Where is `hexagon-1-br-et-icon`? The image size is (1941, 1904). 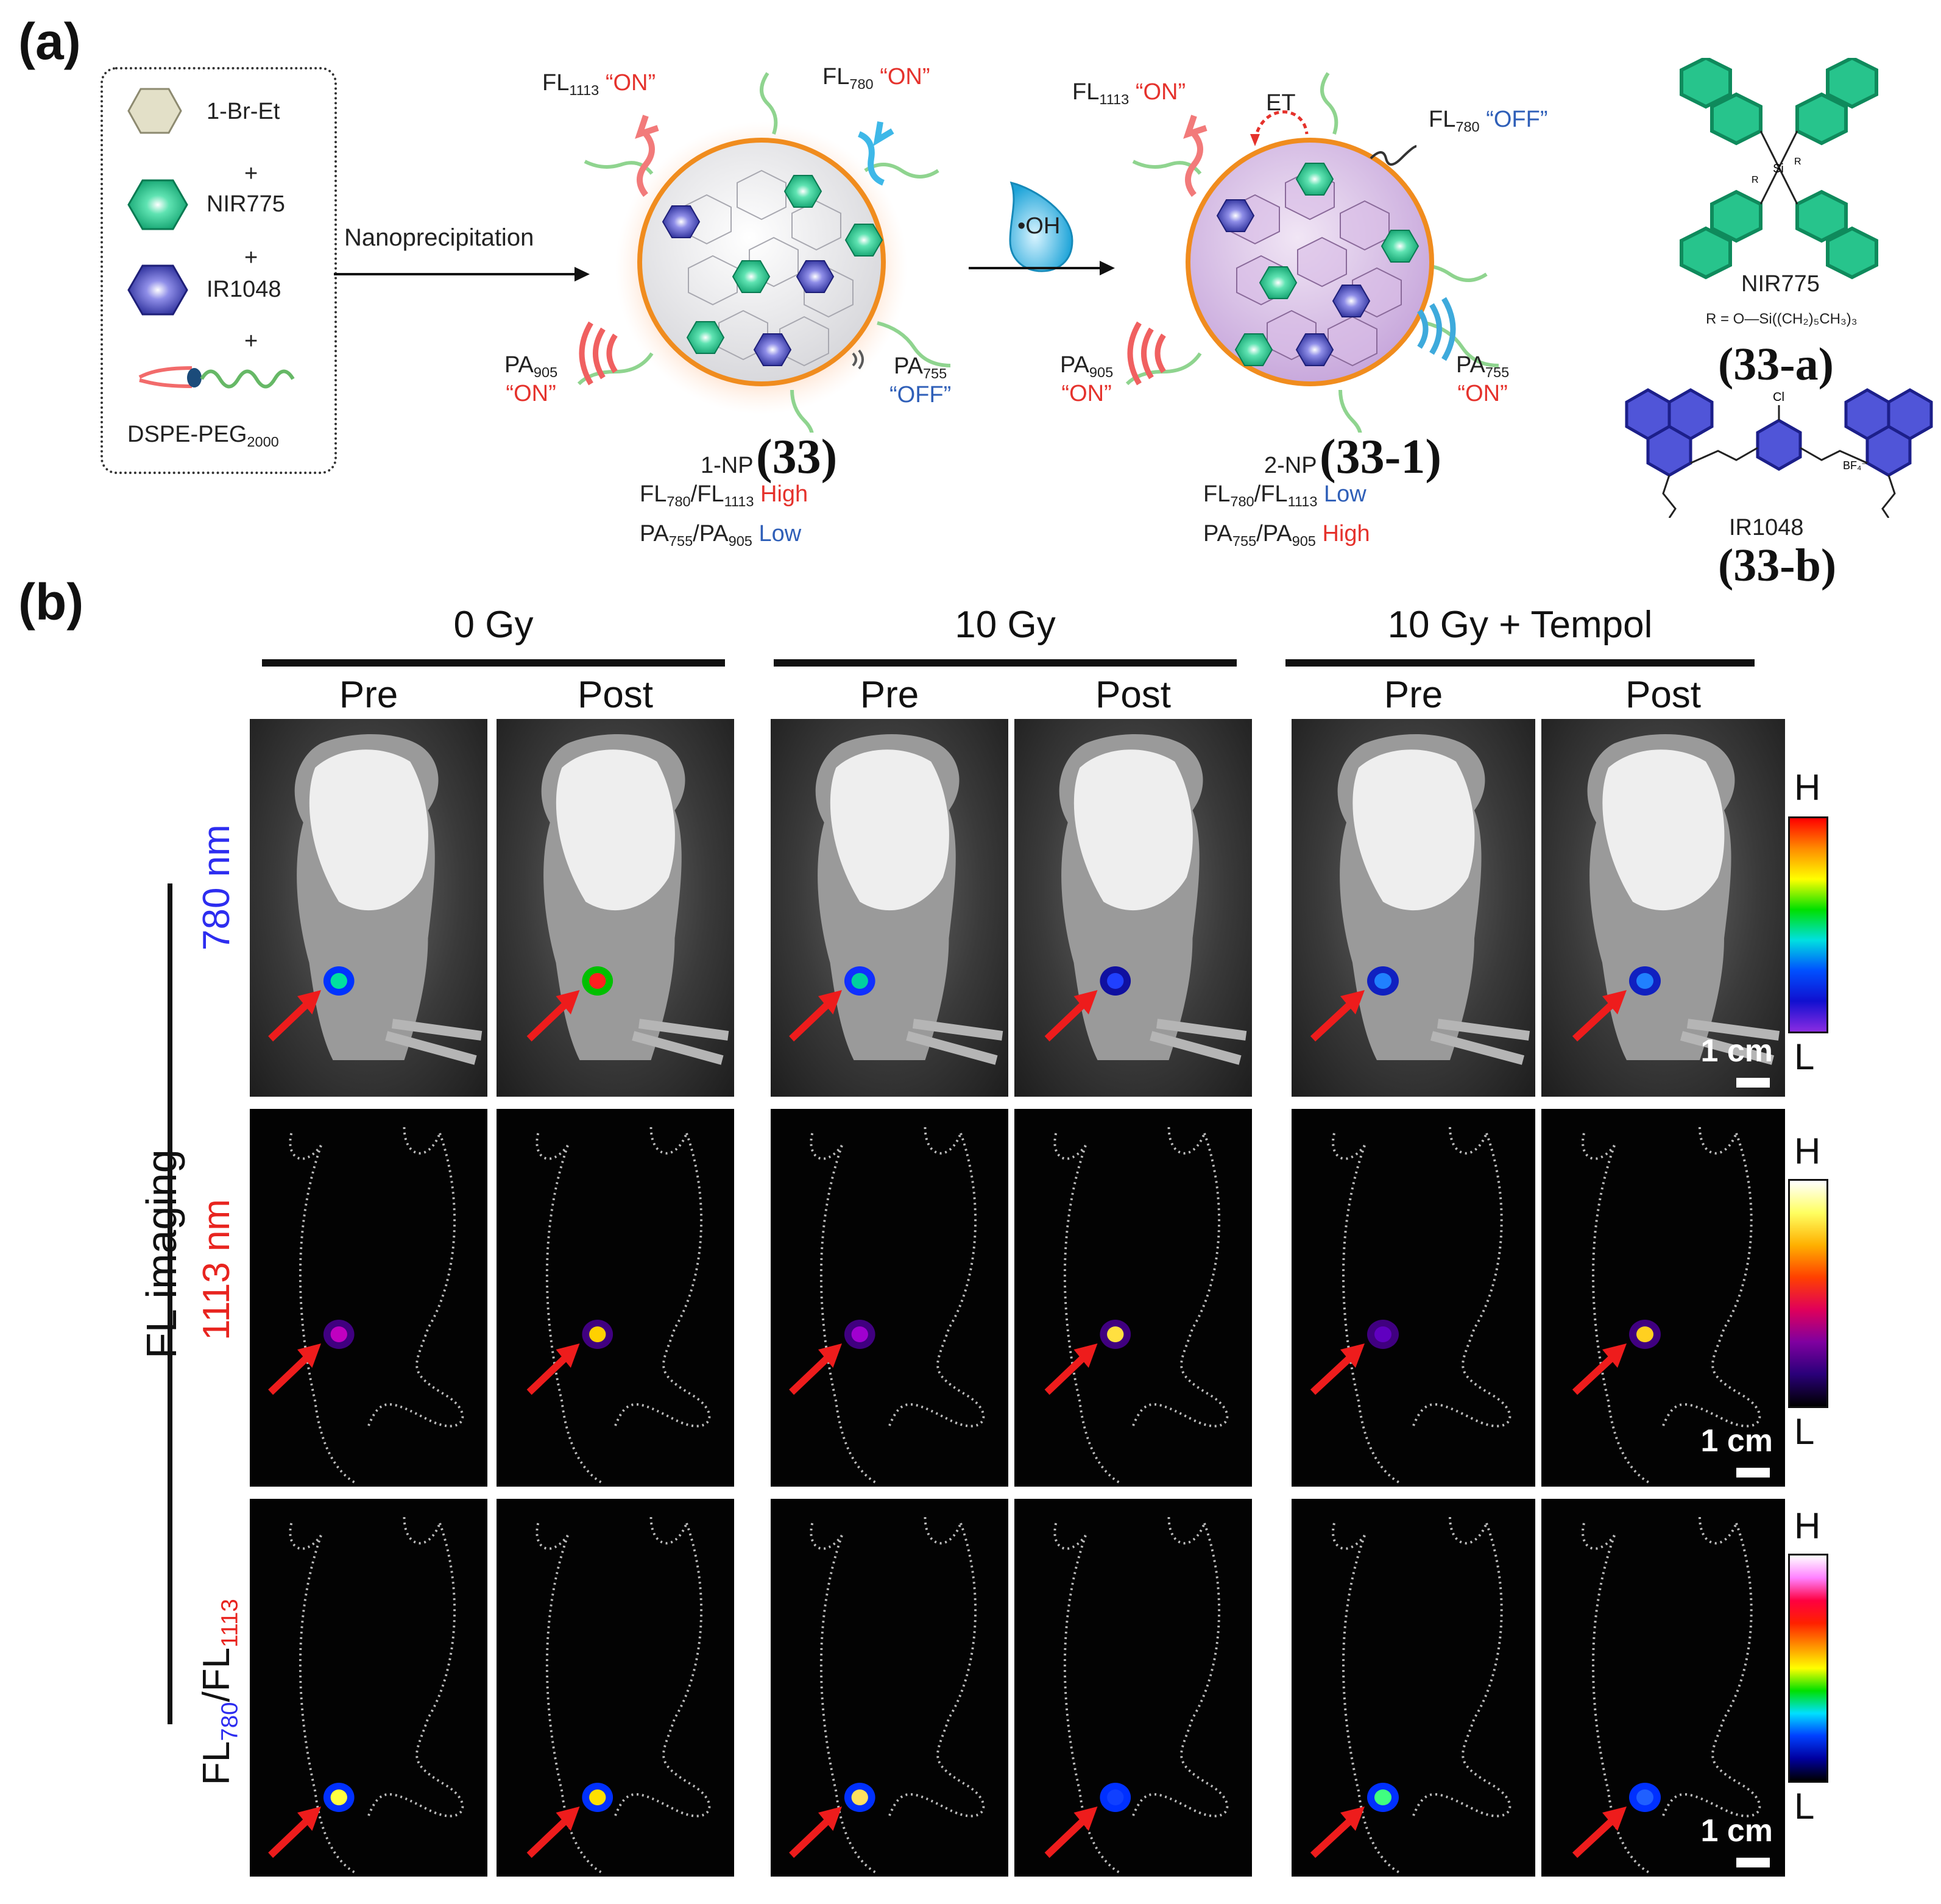 hexagon-1-br-et-icon is located at coordinates (154, 111).